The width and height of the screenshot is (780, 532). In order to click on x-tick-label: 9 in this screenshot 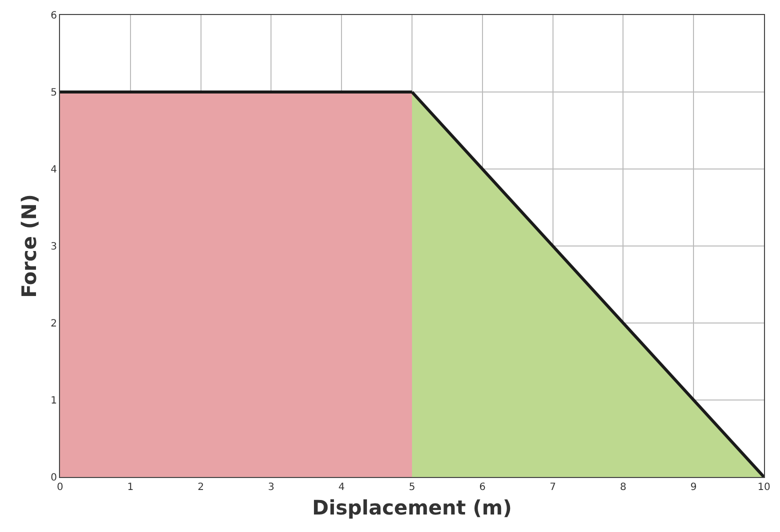, I will do `click(693, 487)`.